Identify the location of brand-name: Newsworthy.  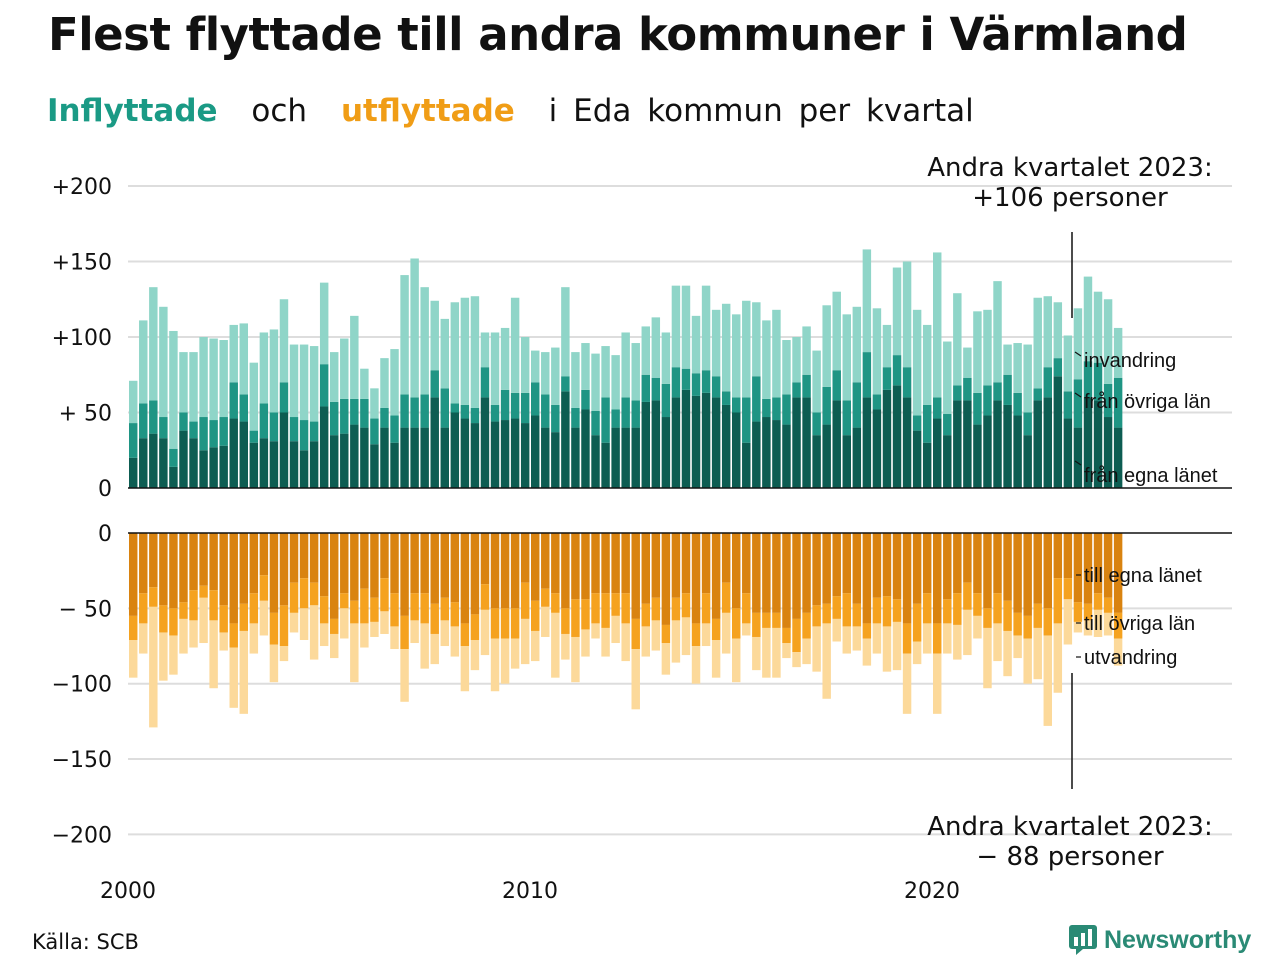
(1178, 939).